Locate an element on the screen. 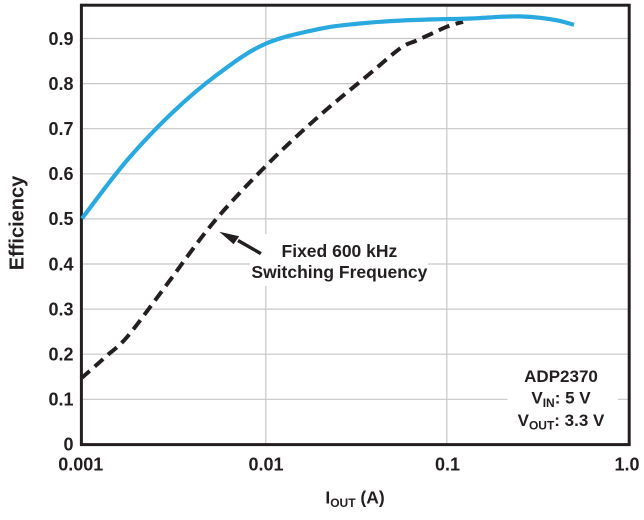 Image resolution: width=644 pixels, height=520 pixels. svg-text: 0.6 is located at coordinates (60, 174).